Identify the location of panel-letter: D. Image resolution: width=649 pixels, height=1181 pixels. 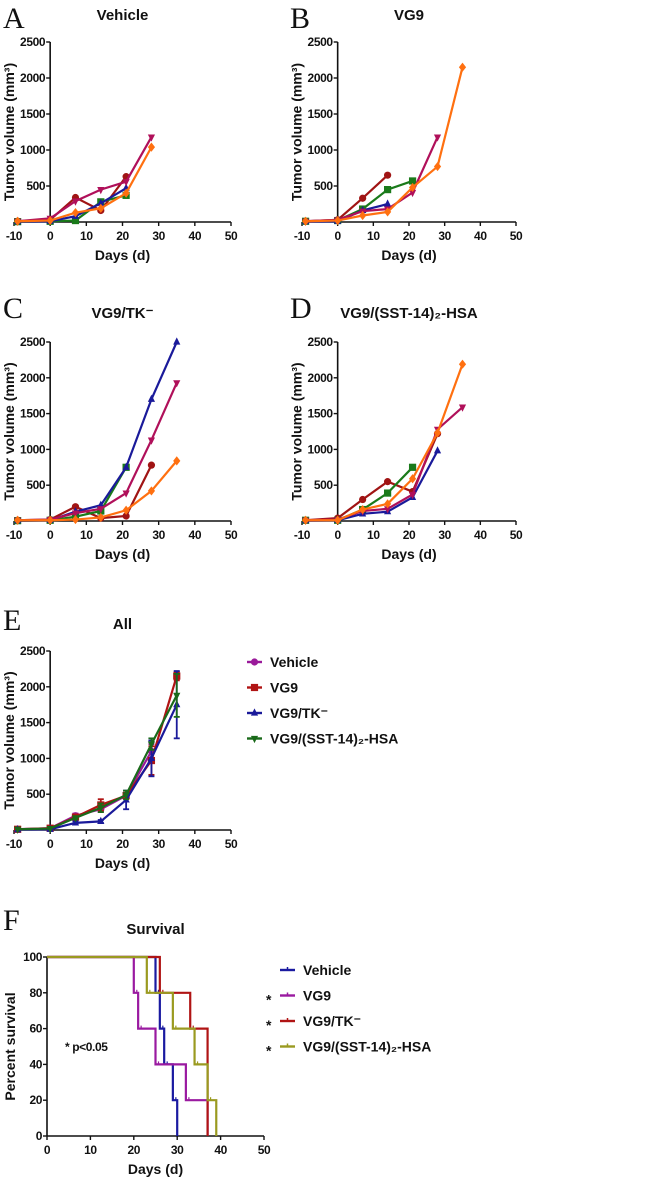
(301, 308).